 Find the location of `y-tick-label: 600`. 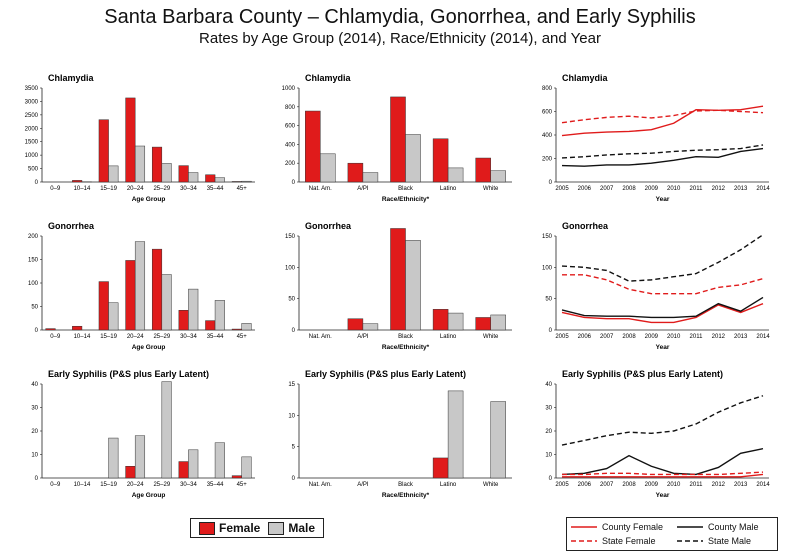

y-tick-label: 600 is located at coordinates (547, 113).